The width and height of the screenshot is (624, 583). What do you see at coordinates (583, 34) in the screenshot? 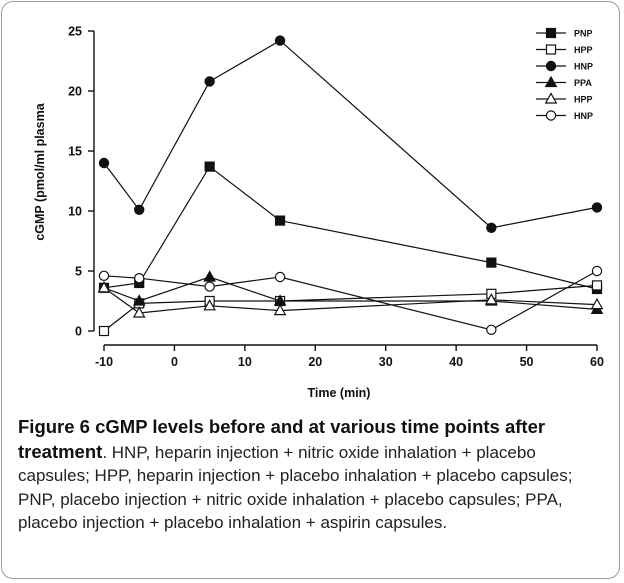
I see `legend-label: PNP` at bounding box center [583, 34].